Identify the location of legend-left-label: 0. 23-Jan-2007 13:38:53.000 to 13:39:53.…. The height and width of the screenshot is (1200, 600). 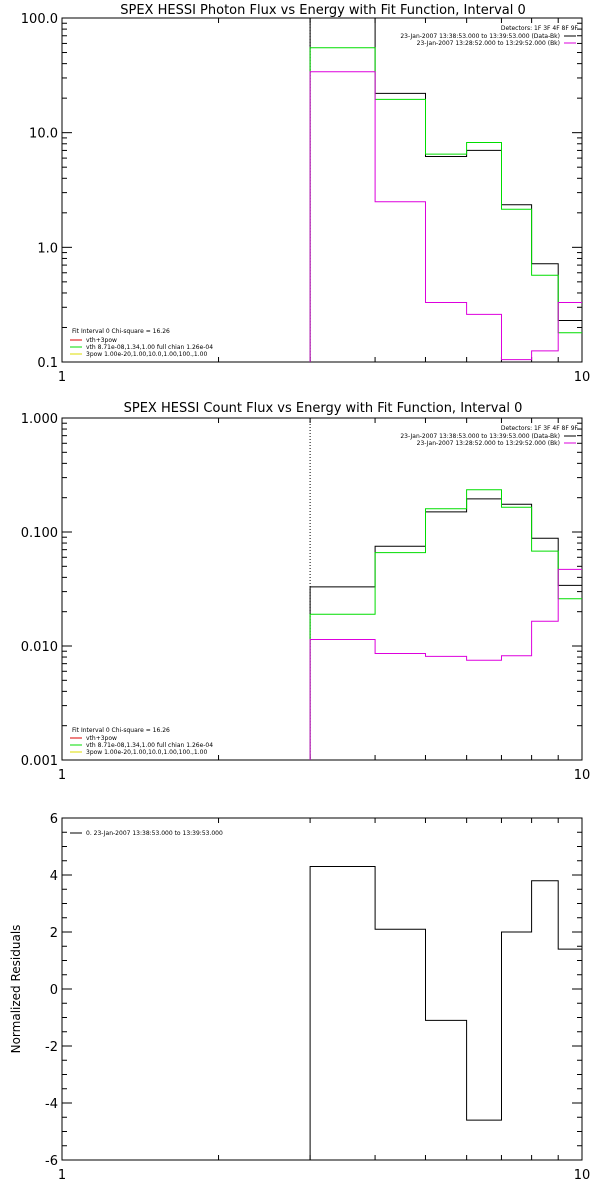
(154, 833).